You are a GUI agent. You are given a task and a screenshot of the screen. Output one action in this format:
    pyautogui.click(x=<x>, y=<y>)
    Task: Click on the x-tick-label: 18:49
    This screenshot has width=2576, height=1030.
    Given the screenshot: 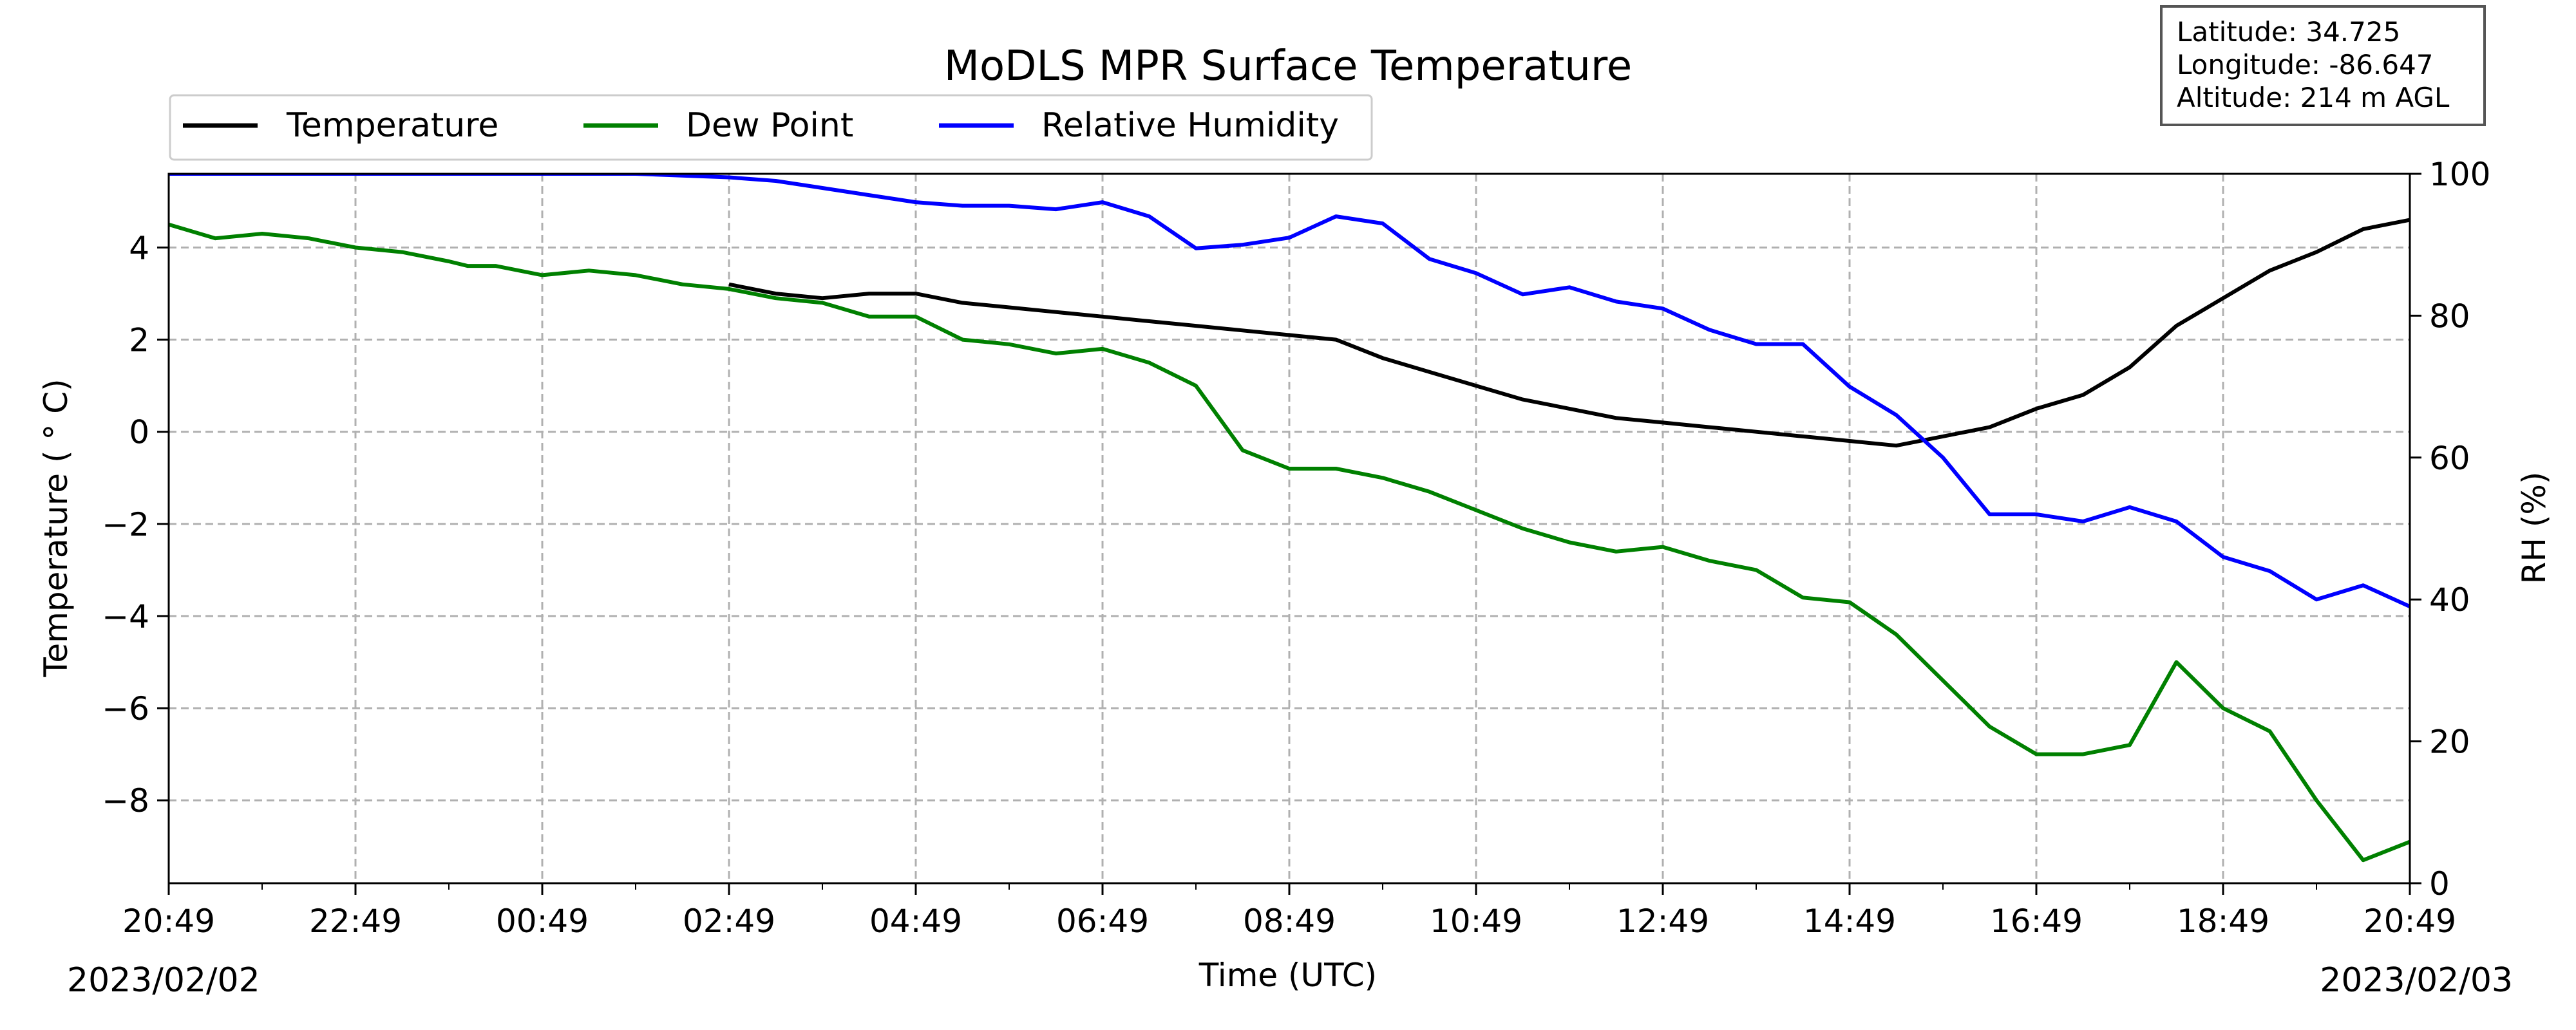 What is the action you would take?
    pyautogui.click(x=2223, y=921)
    